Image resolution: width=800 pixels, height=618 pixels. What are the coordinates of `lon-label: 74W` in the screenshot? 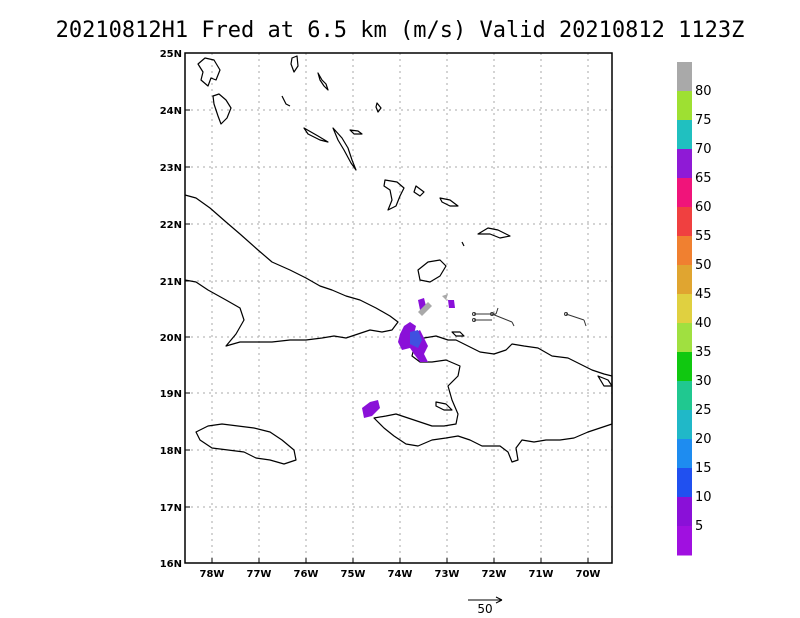 It's located at (400, 574).